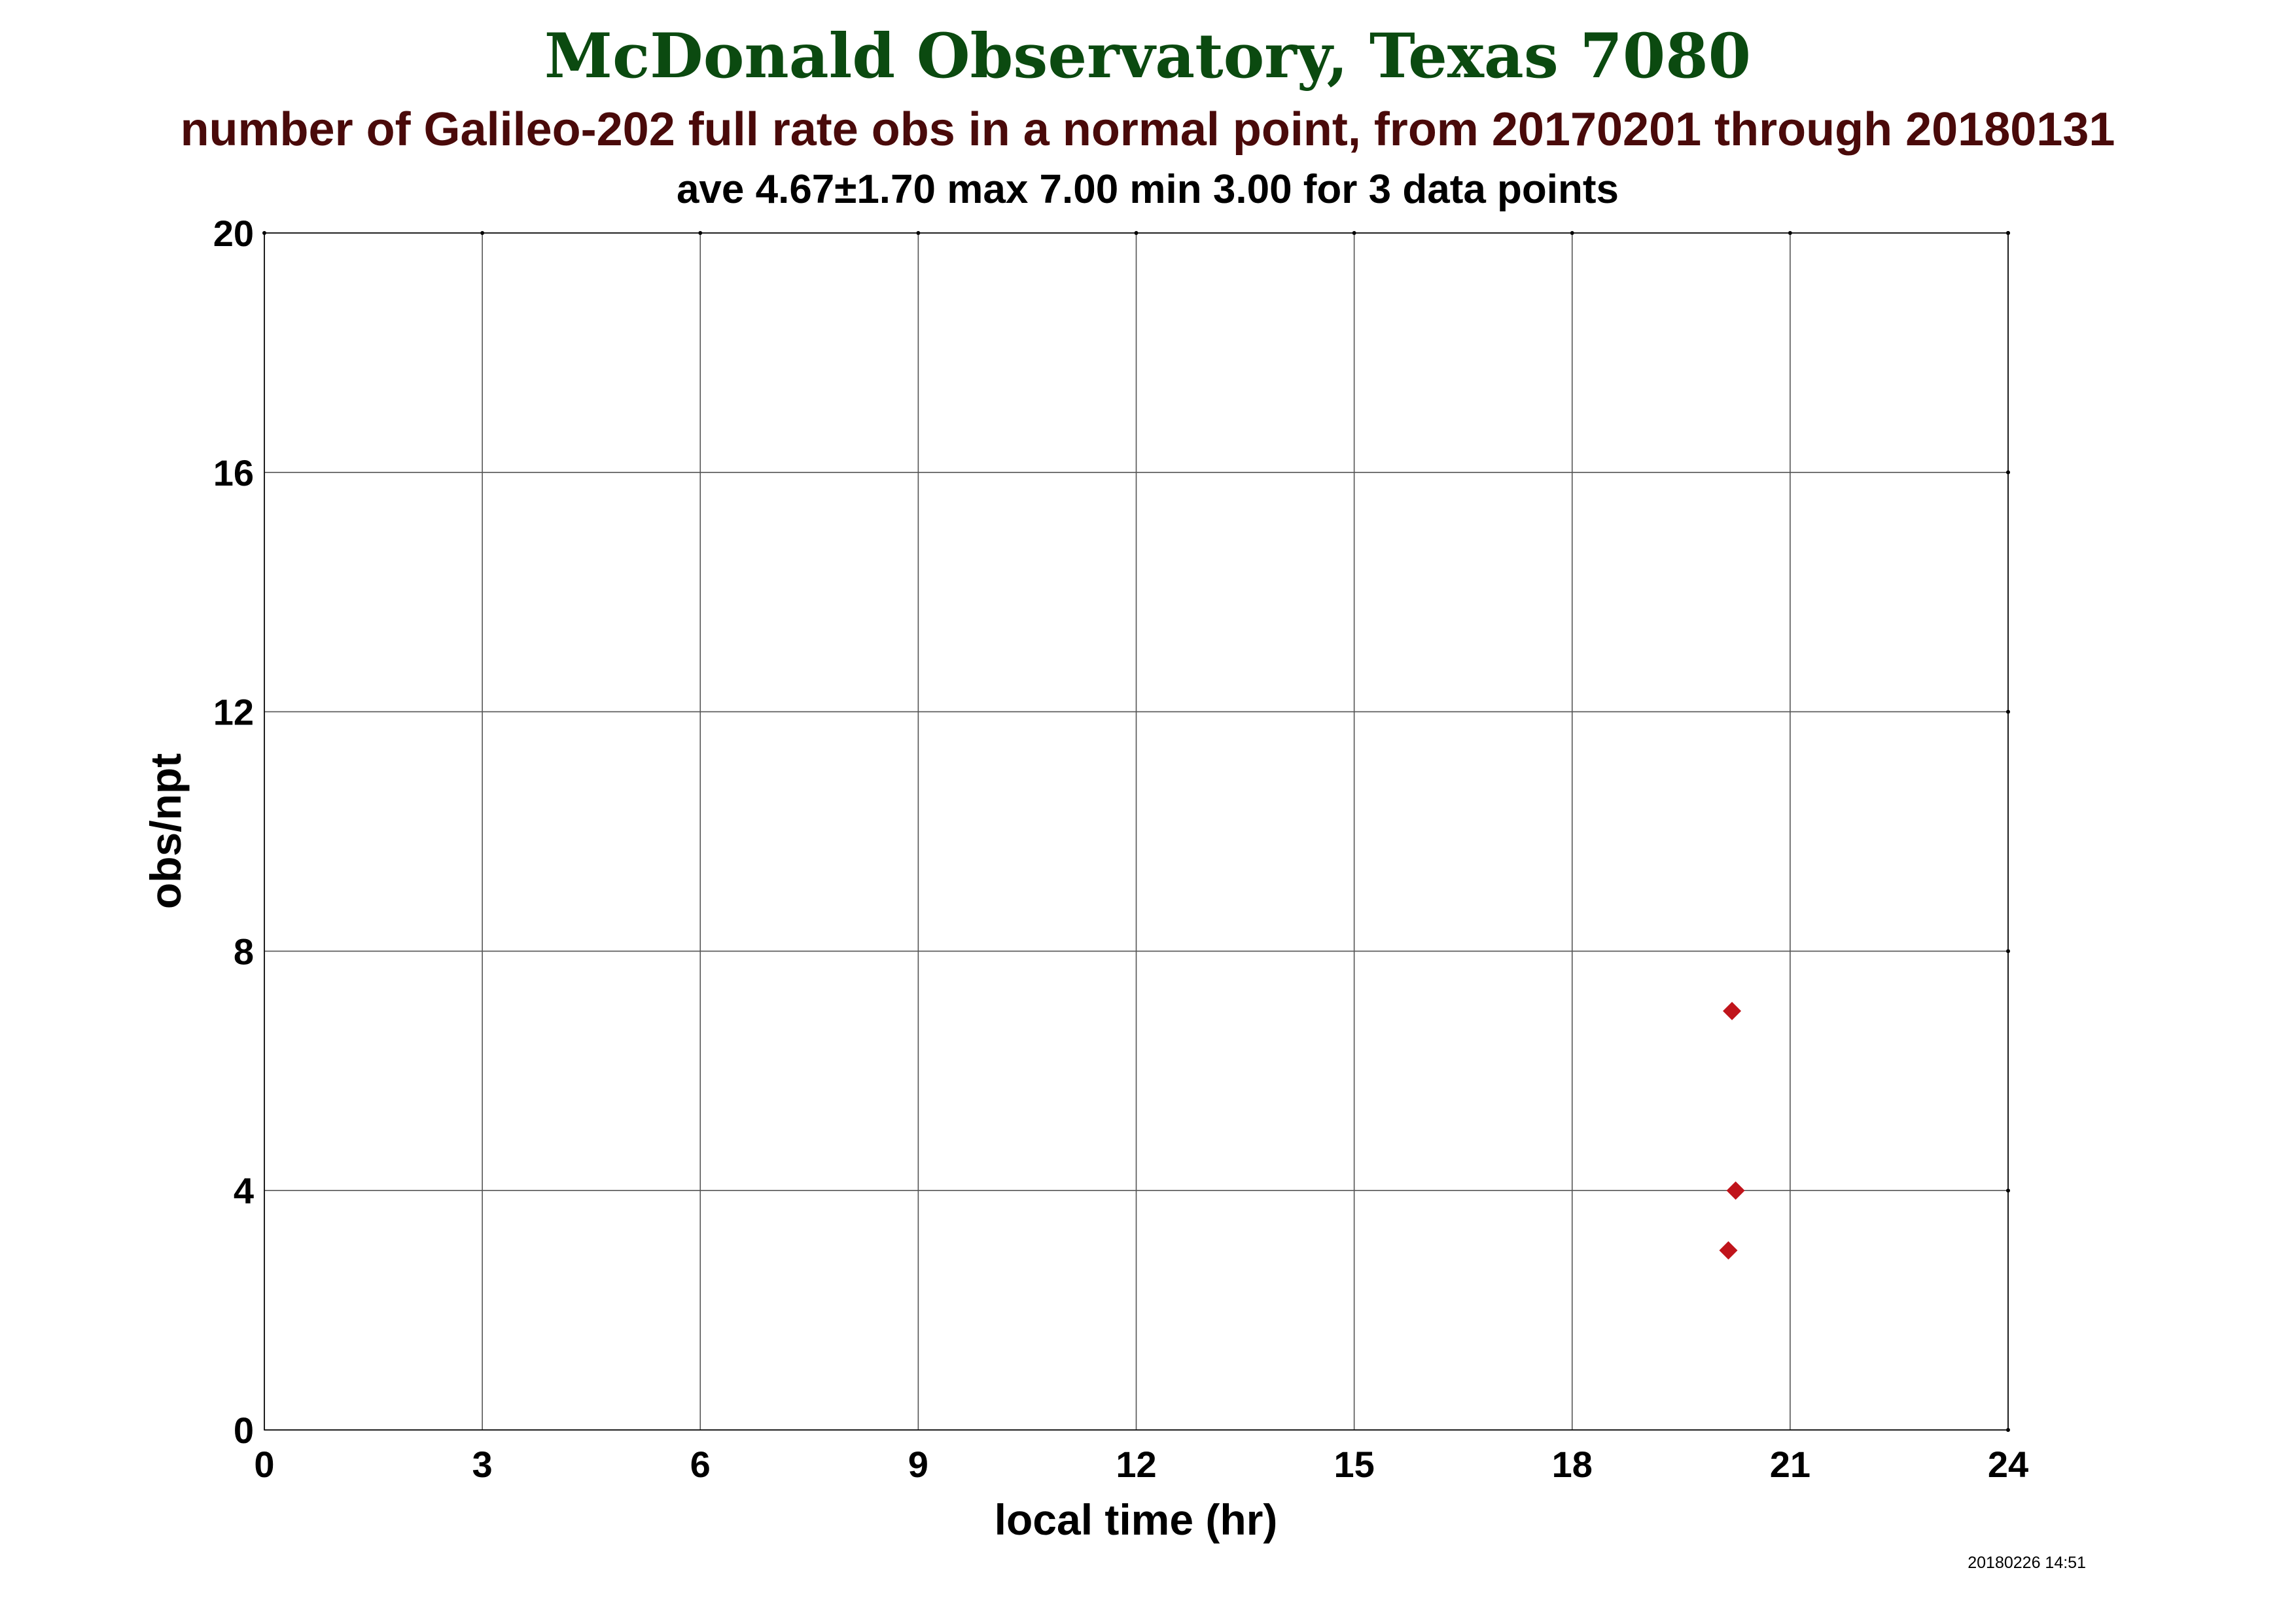  I want to click on x-axis-label: local time (hr), so click(1136, 1519).